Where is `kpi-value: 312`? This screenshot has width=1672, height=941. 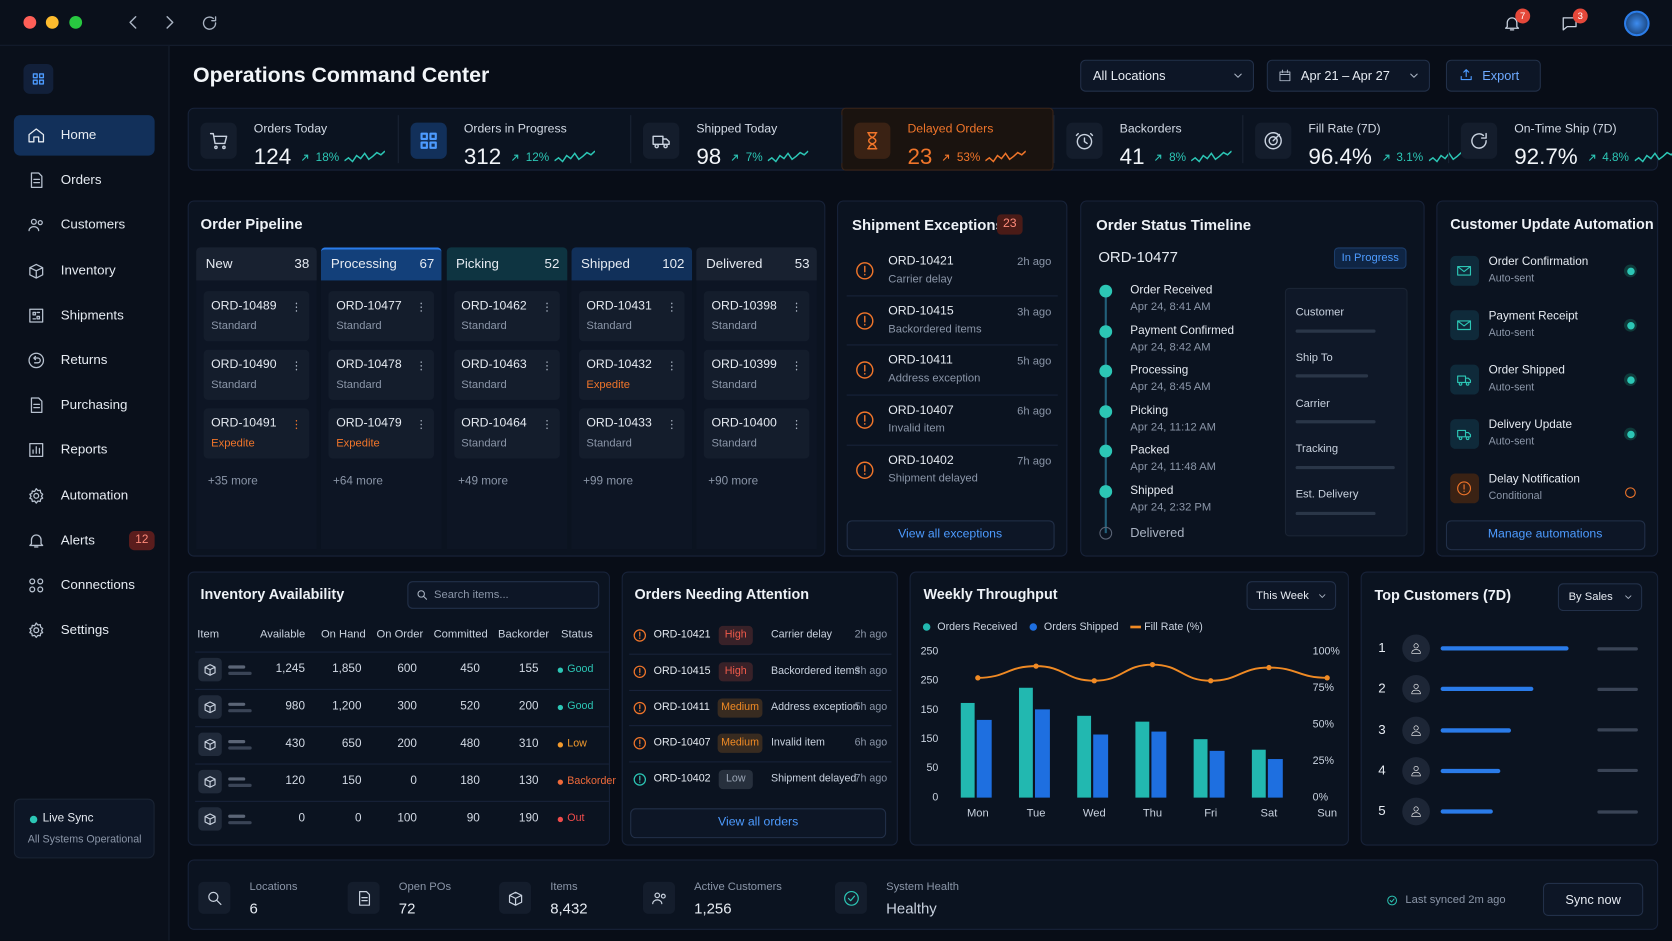
kpi-value: 312 is located at coordinates (482, 157).